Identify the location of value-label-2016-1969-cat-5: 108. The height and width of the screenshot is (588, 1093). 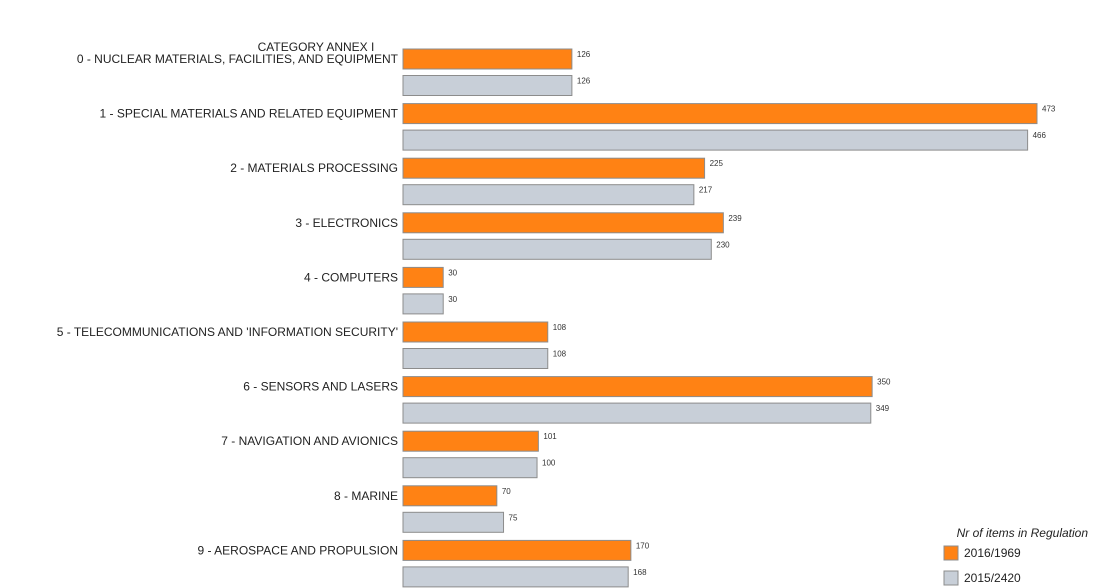
(560, 327).